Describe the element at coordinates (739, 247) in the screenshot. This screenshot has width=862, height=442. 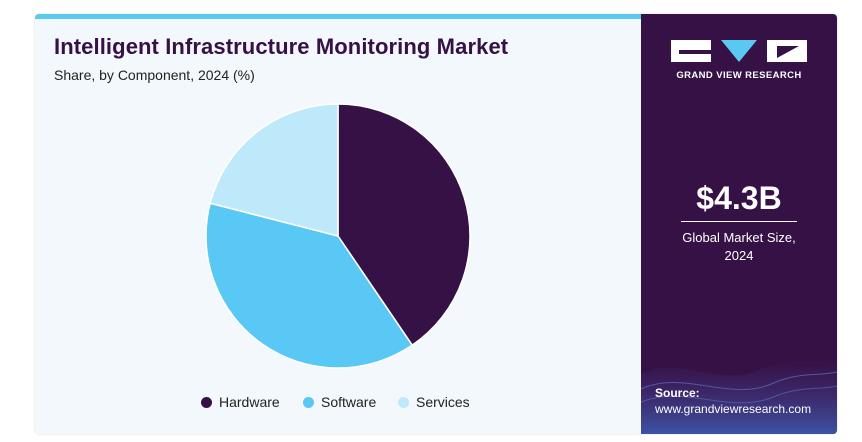
I see `market-size-caption: Global Market Size, 2024` at that location.